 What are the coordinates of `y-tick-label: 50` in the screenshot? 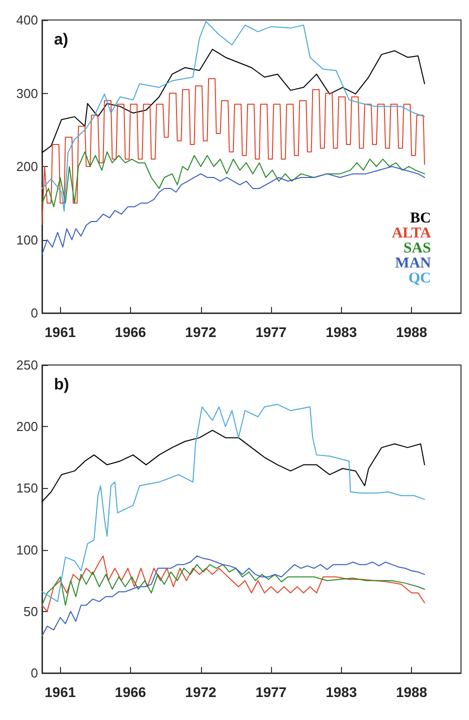 It's located at (31, 611).